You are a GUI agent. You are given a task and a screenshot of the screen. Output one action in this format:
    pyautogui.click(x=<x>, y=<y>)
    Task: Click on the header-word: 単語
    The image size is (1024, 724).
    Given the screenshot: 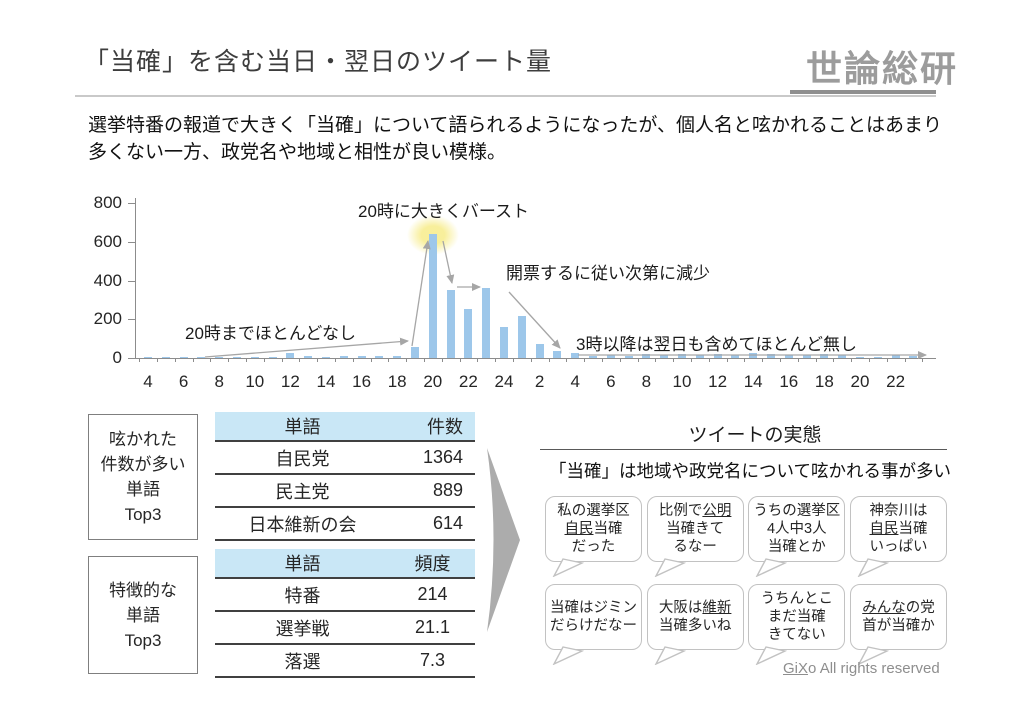 What is the action you would take?
    pyautogui.click(x=302, y=564)
    